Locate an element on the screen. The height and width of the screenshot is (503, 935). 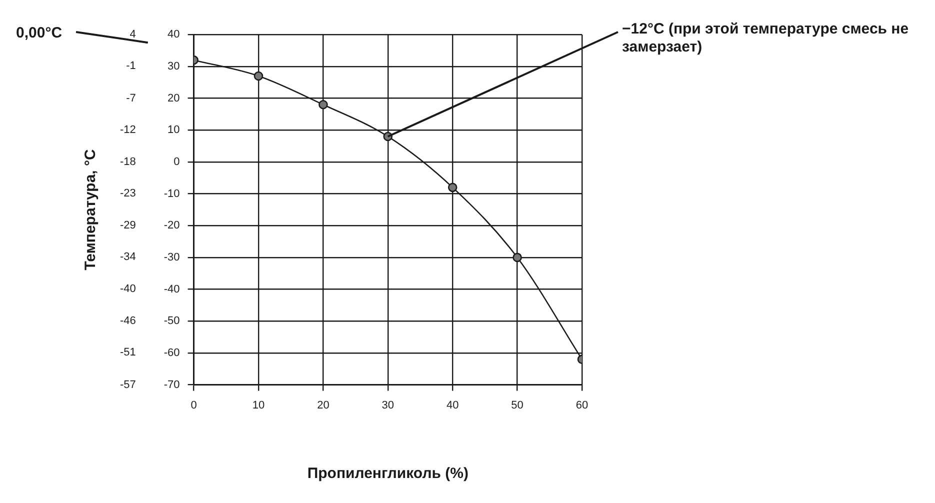
x-tick-label: 30 is located at coordinates (388, 405).